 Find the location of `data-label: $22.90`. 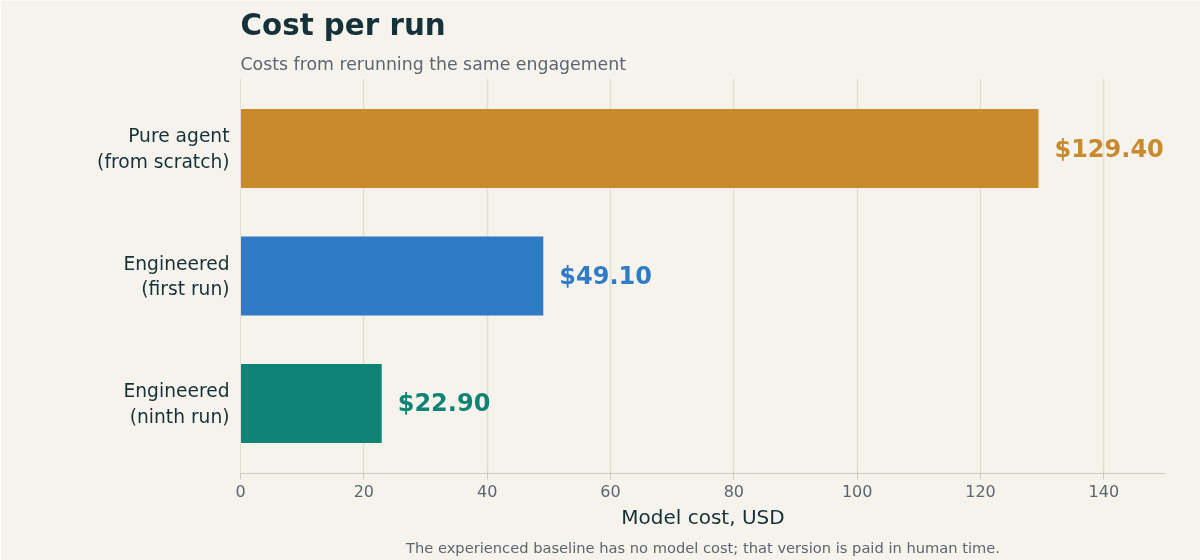

data-label: $22.90 is located at coordinates (444, 403).